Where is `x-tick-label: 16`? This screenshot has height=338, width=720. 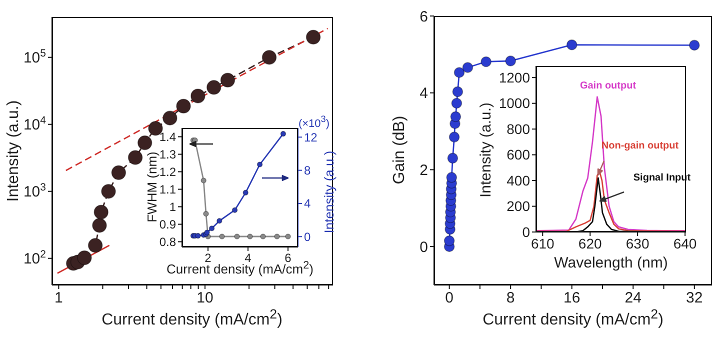 x-tick-label: 16 is located at coordinates (572, 297).